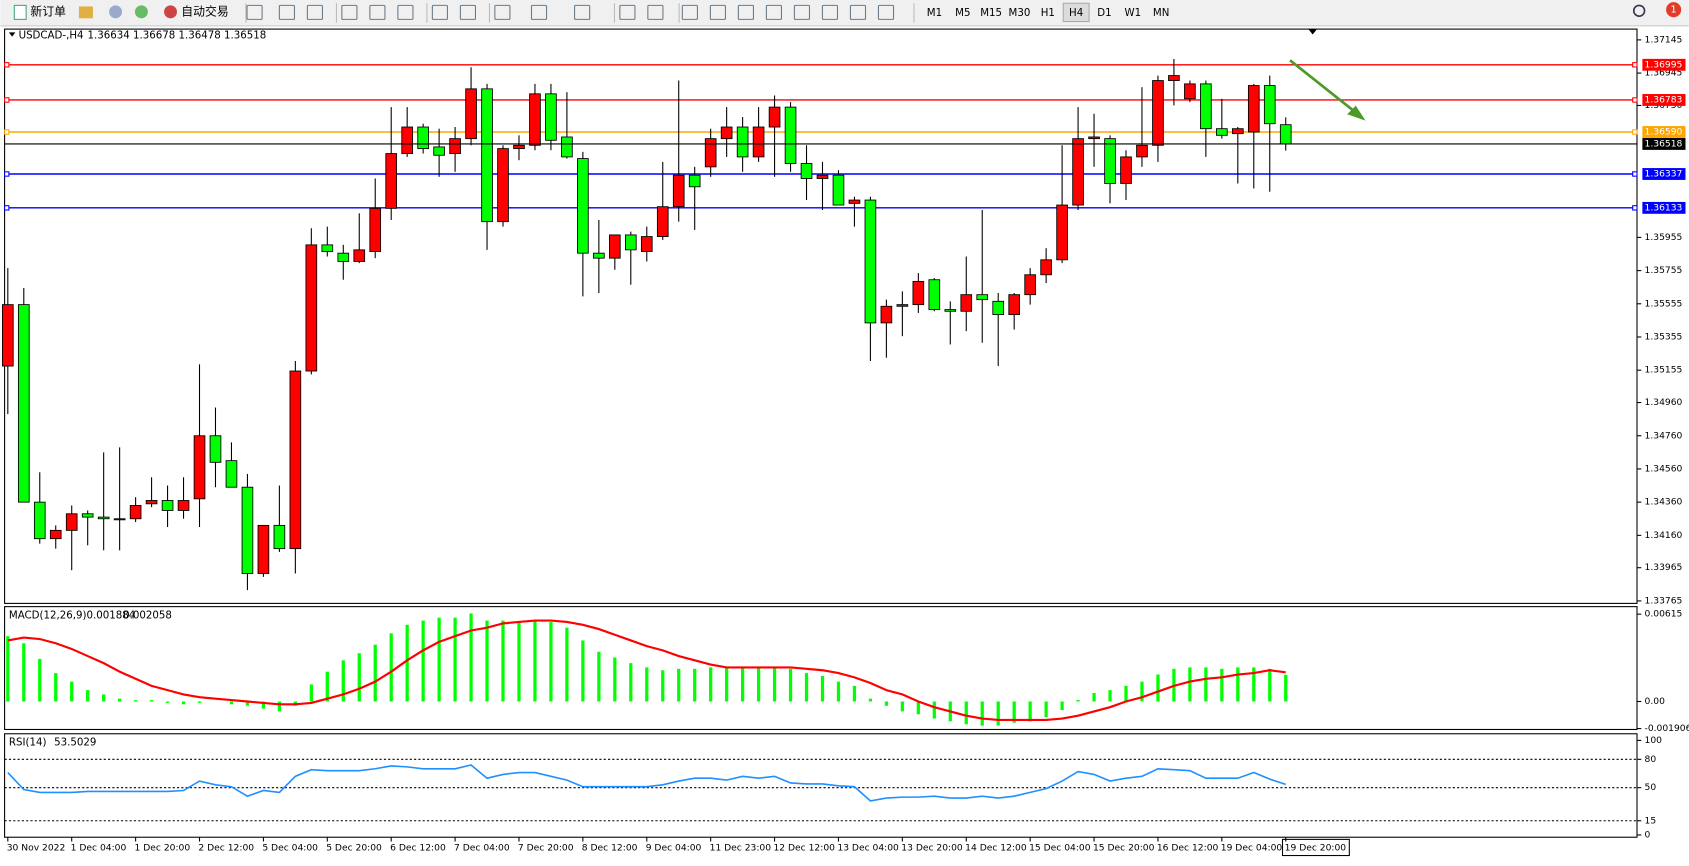  Describe the element at coordinates (177, 36) in the screenshot. I see `ohlc-header: 1.36634 1.36678 1.36478 1.36518` at that location.